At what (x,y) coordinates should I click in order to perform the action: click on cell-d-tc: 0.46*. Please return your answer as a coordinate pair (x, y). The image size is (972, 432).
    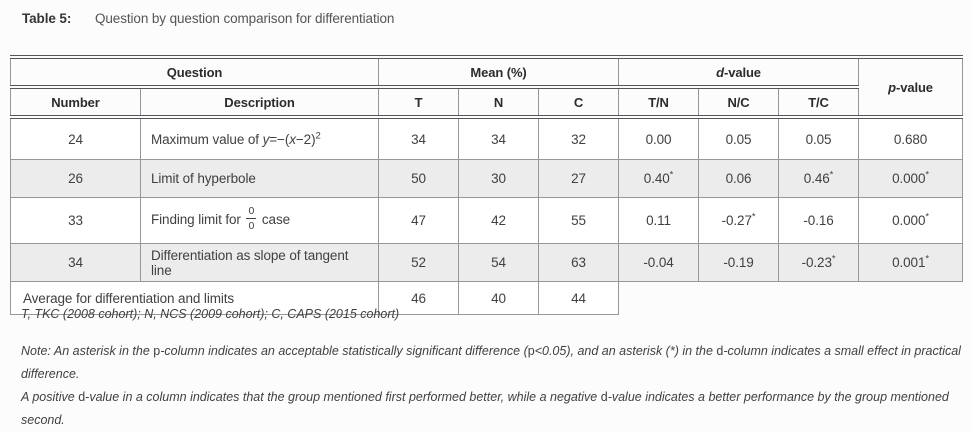
    Looking at the image, I should click on (819, 178).